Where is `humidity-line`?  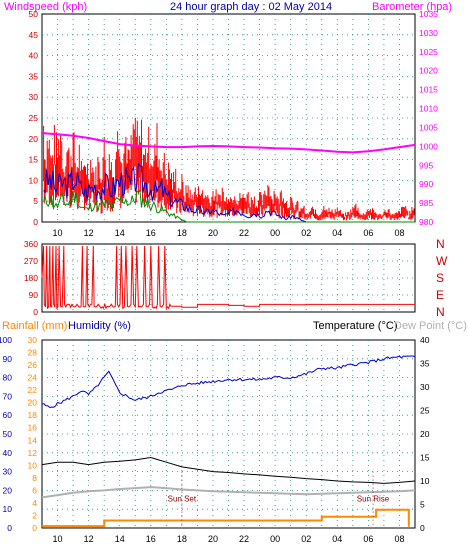
humidity-line is located at coordinates (228, 382).